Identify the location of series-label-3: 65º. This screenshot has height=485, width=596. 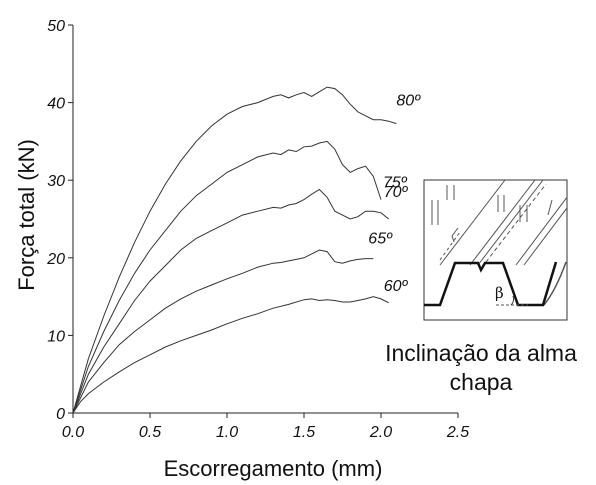
(380, 239).